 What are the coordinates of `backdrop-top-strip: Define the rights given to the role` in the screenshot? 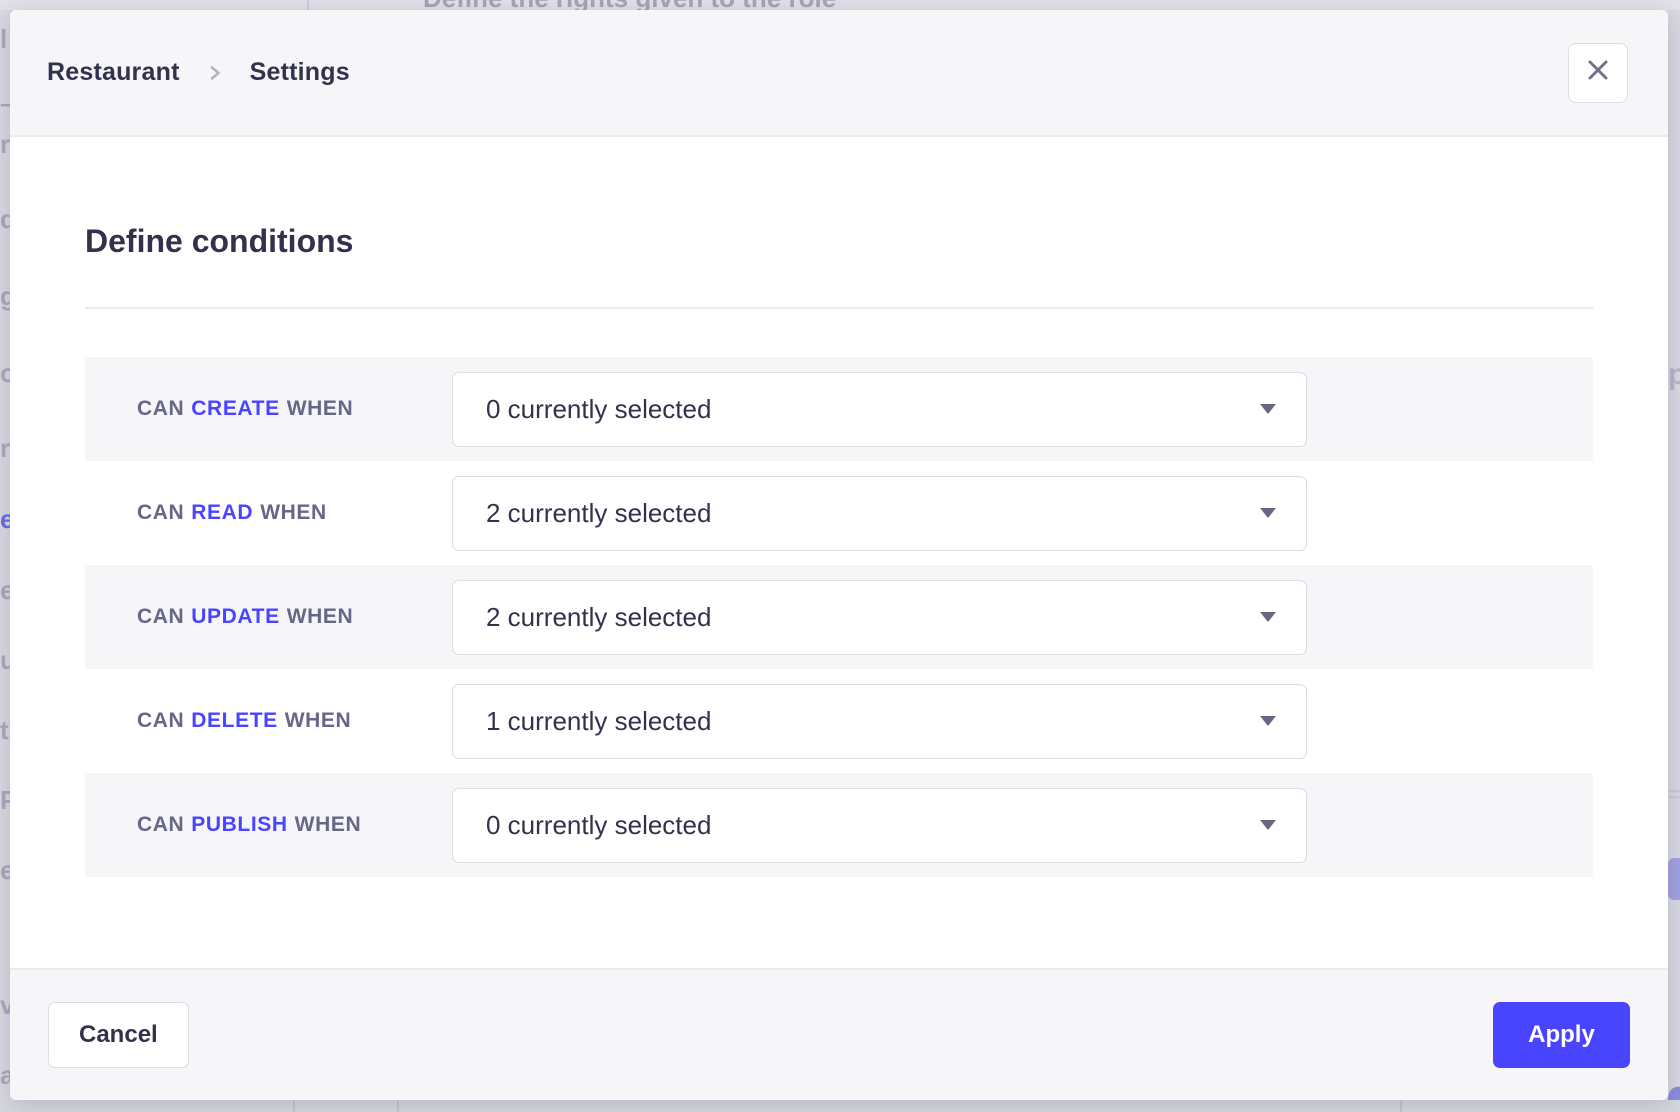 It's located at (840, 5).